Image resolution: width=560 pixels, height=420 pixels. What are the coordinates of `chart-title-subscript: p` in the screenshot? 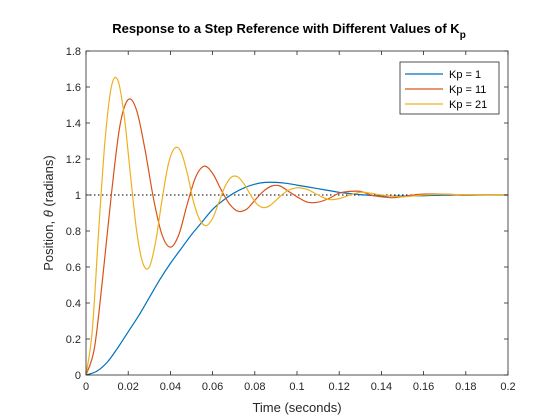 It's located at (463, 35).